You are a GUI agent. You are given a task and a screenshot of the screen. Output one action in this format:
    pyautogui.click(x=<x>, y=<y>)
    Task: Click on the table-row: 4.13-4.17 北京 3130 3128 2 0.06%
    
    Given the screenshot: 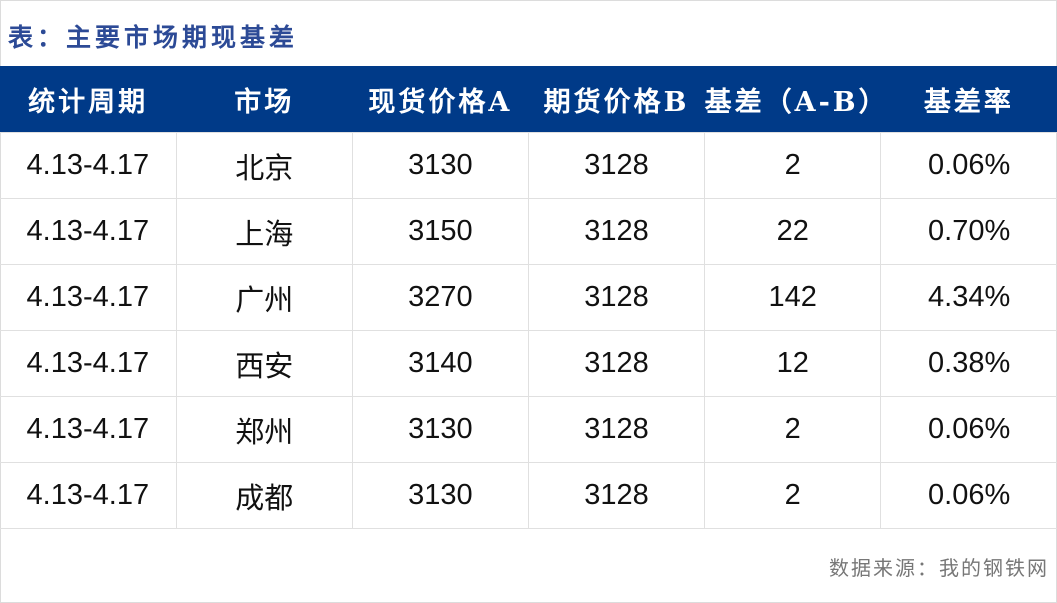 What is the action you would take?
    pyautogui.click(x=528, y=165)
    